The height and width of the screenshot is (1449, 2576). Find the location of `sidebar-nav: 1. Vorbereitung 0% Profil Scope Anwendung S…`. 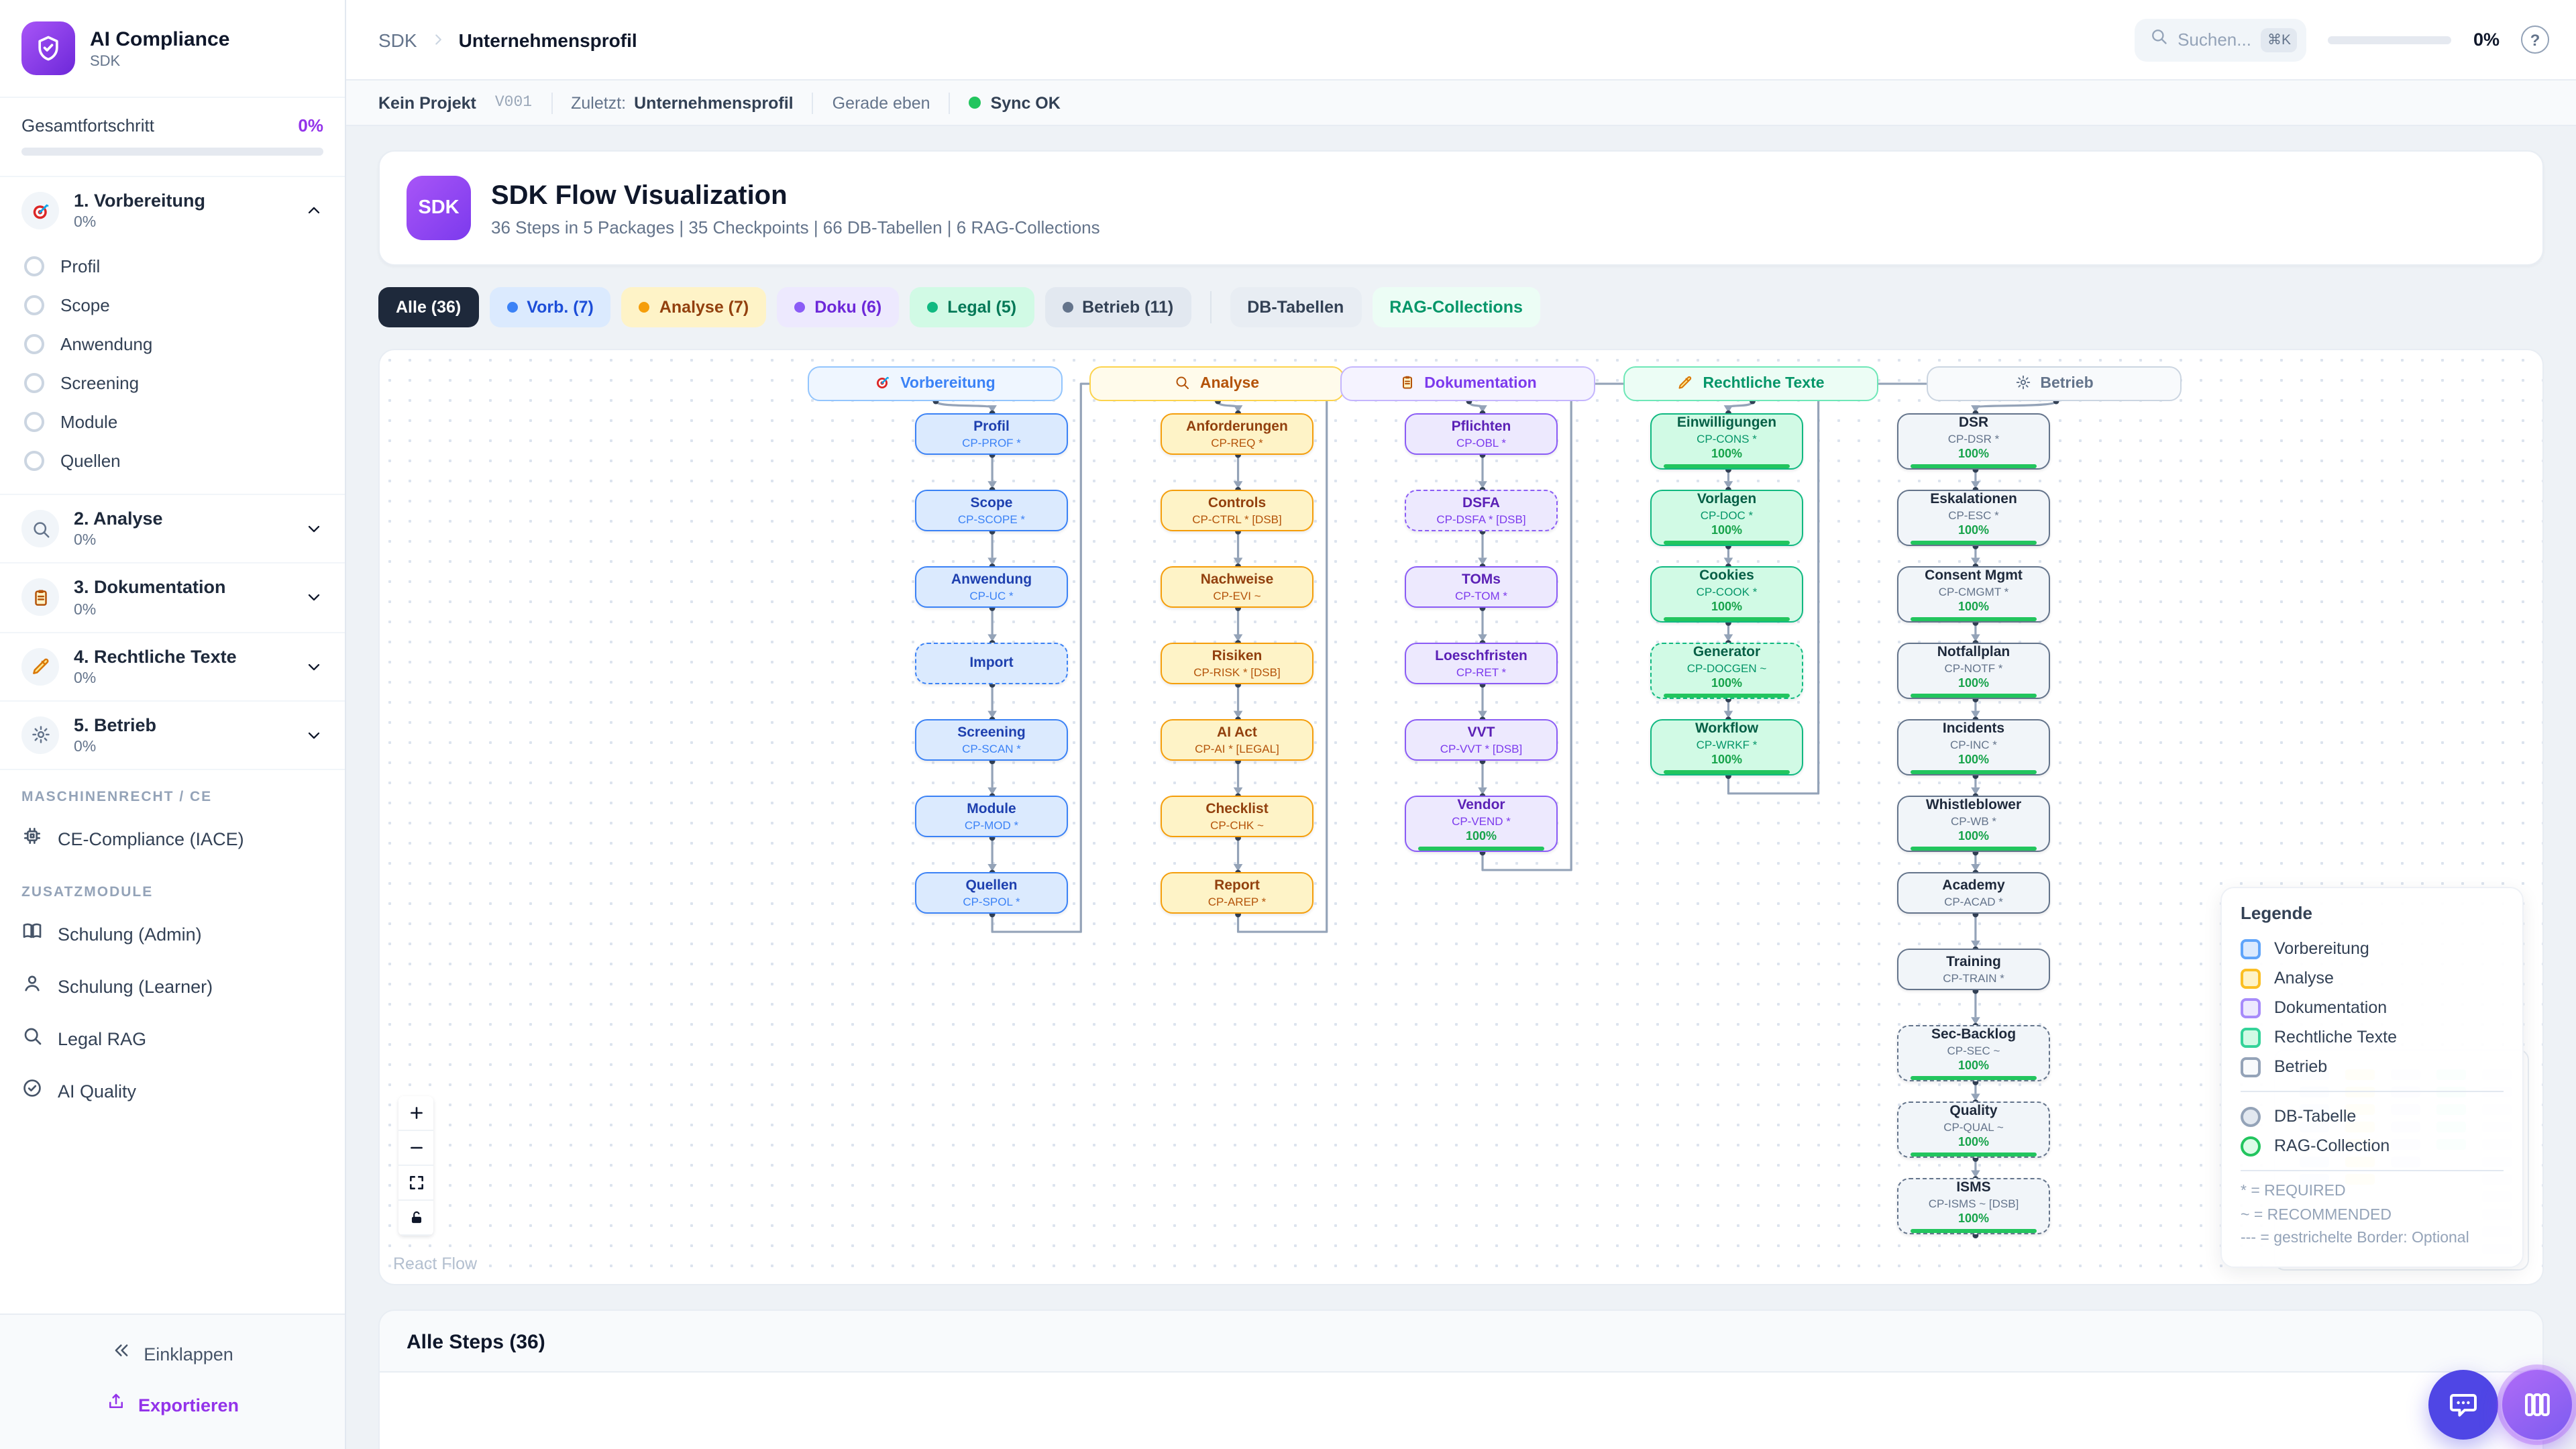

sidebar-nav: 1. Vorbereitung 0% Profil Scope Anwendung S… is located at coordinates (172, 745).